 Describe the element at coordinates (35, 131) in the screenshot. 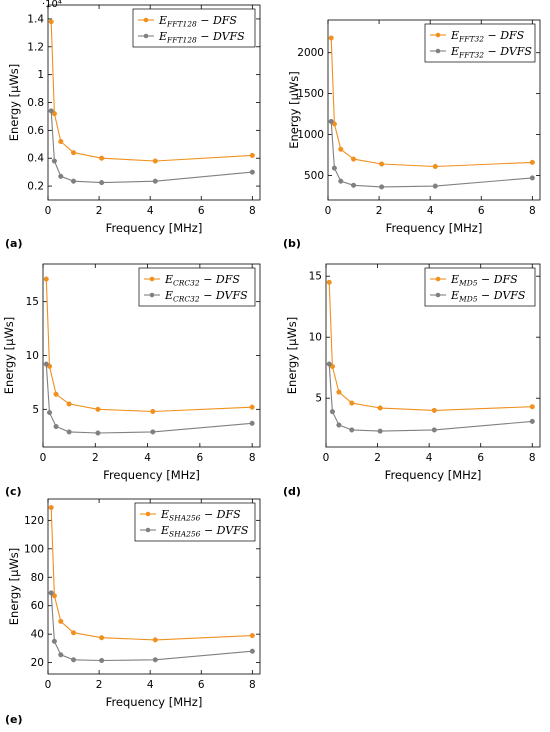

I see `y-tick-label: 0.6` at that location.